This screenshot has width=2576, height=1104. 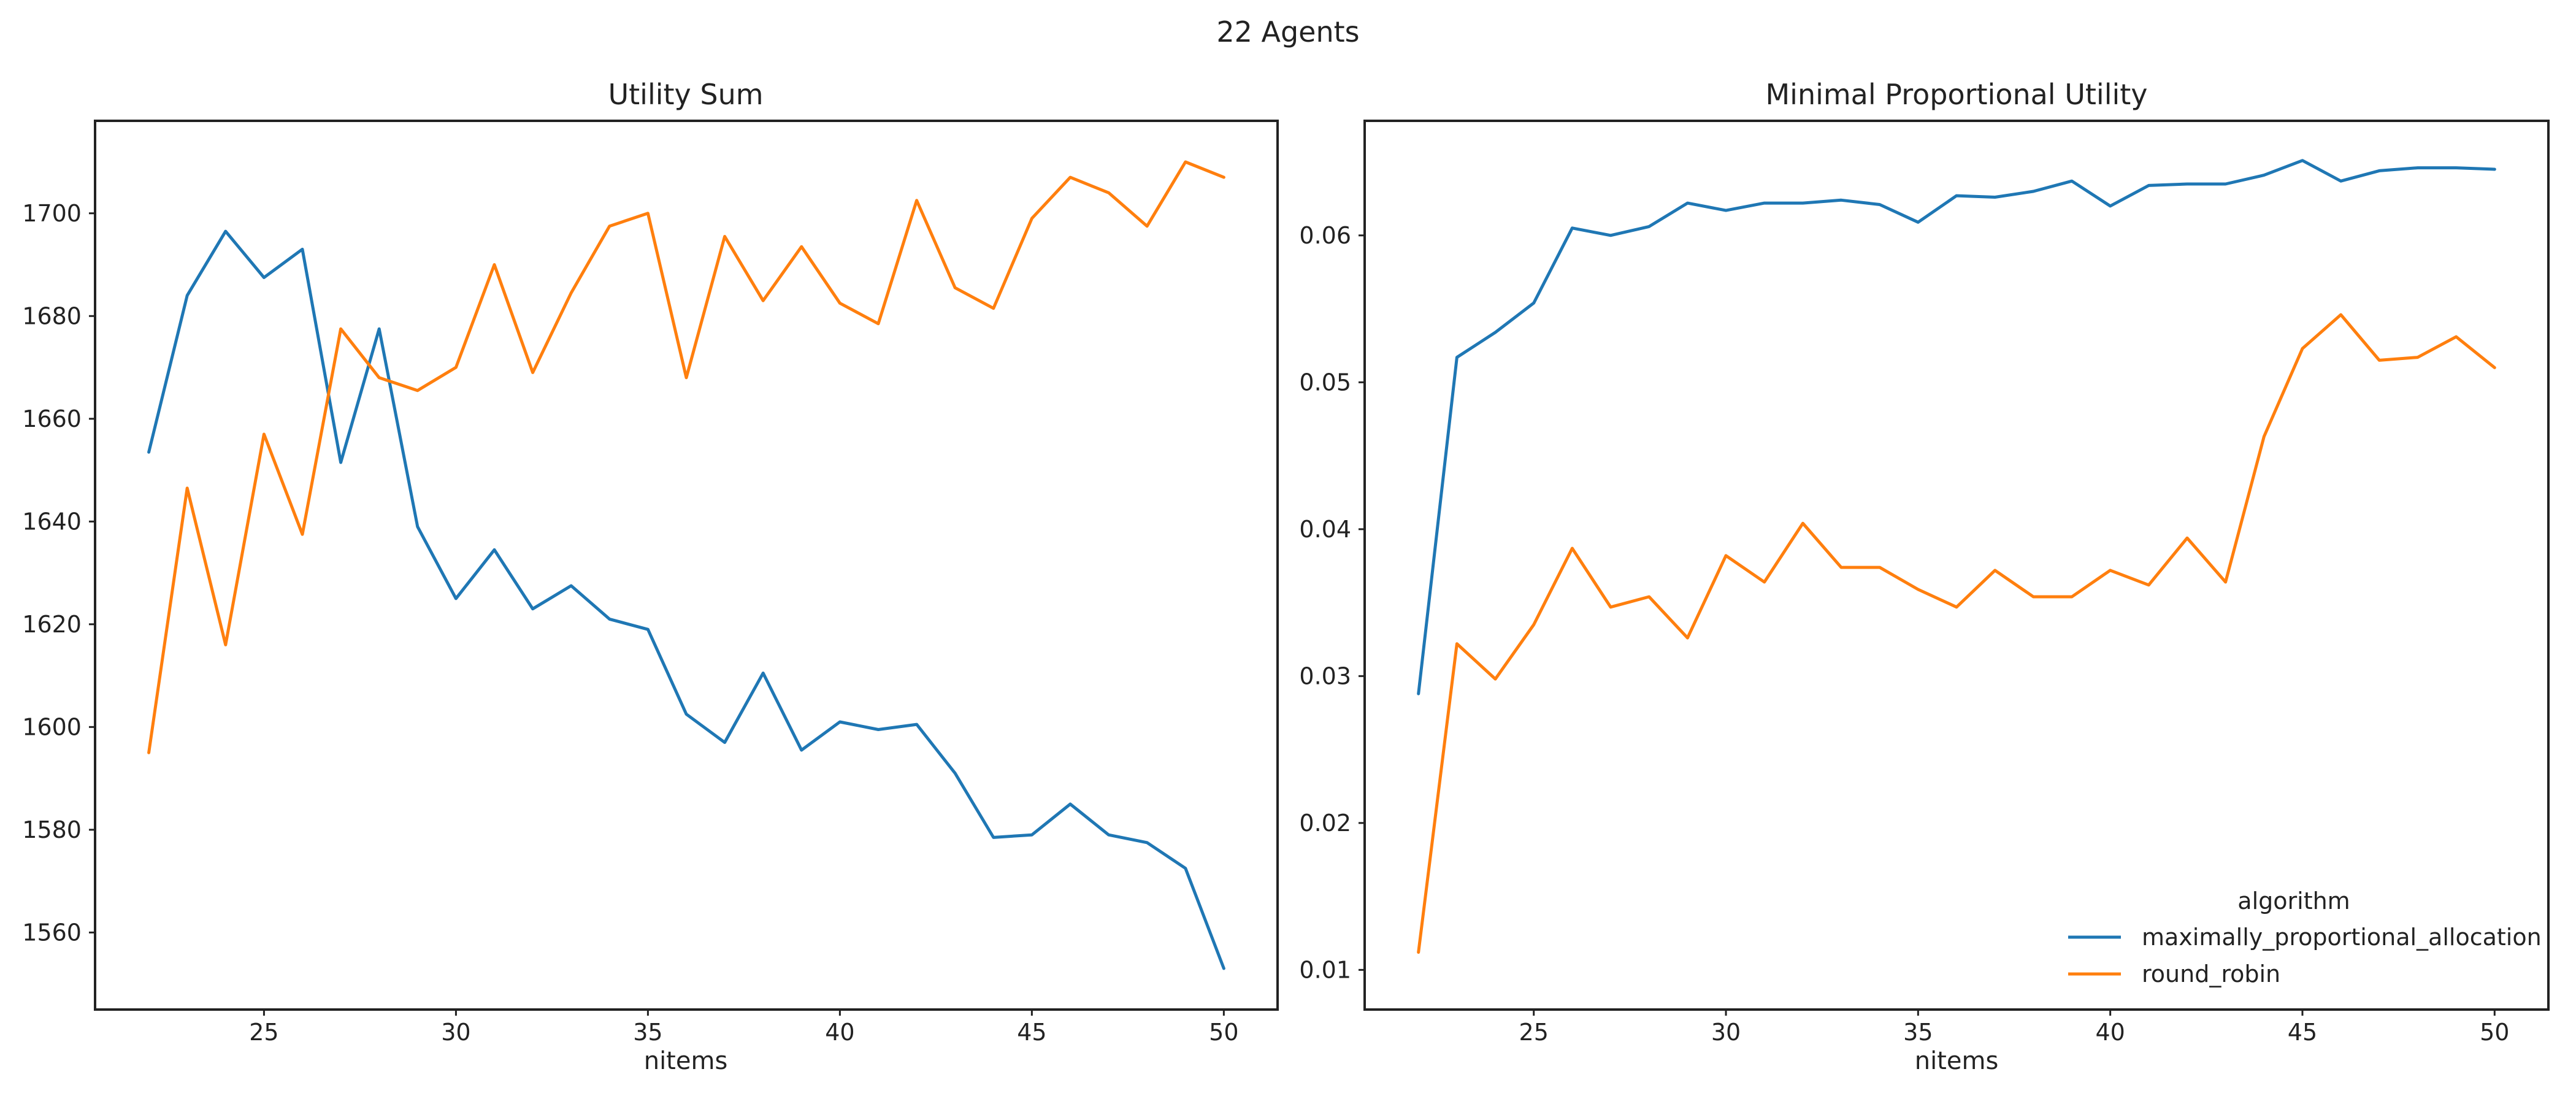 I want to click on min-proportional-utility-x-tick-label: 35, so click(x=1918, y=1032).